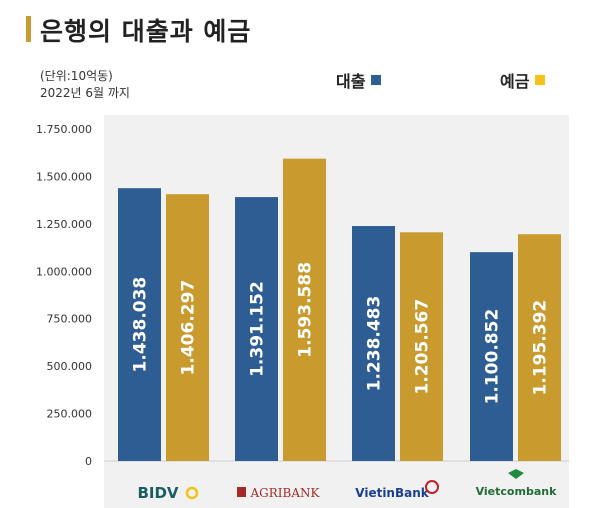  Describe the element at coordinates (392, 493) in the screenshot. I see `category-label-vietinbank: VietinBank` at that location.